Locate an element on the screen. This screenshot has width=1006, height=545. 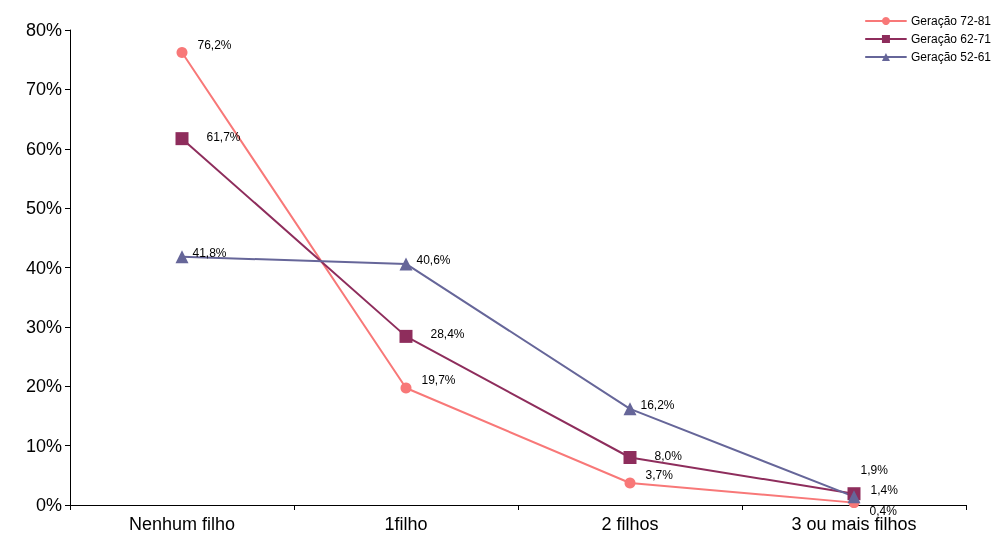
x-tick-label: 2 filhos is located at coordinates (630, 524).